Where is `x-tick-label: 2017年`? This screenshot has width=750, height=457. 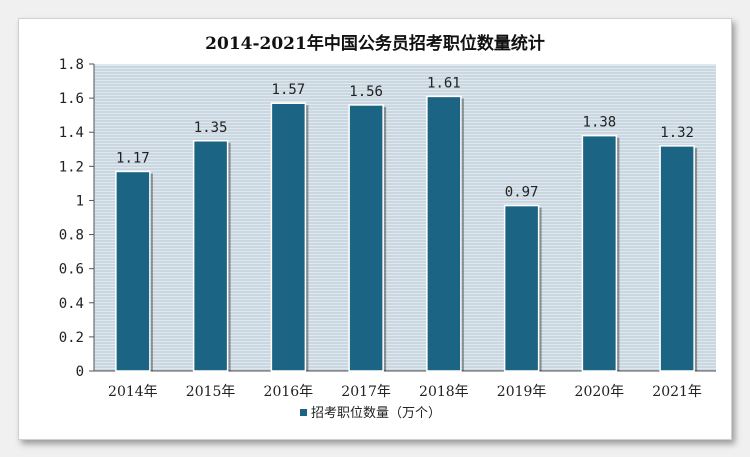
x-tick-label: 2017年 is located at coordinates (366, 392).